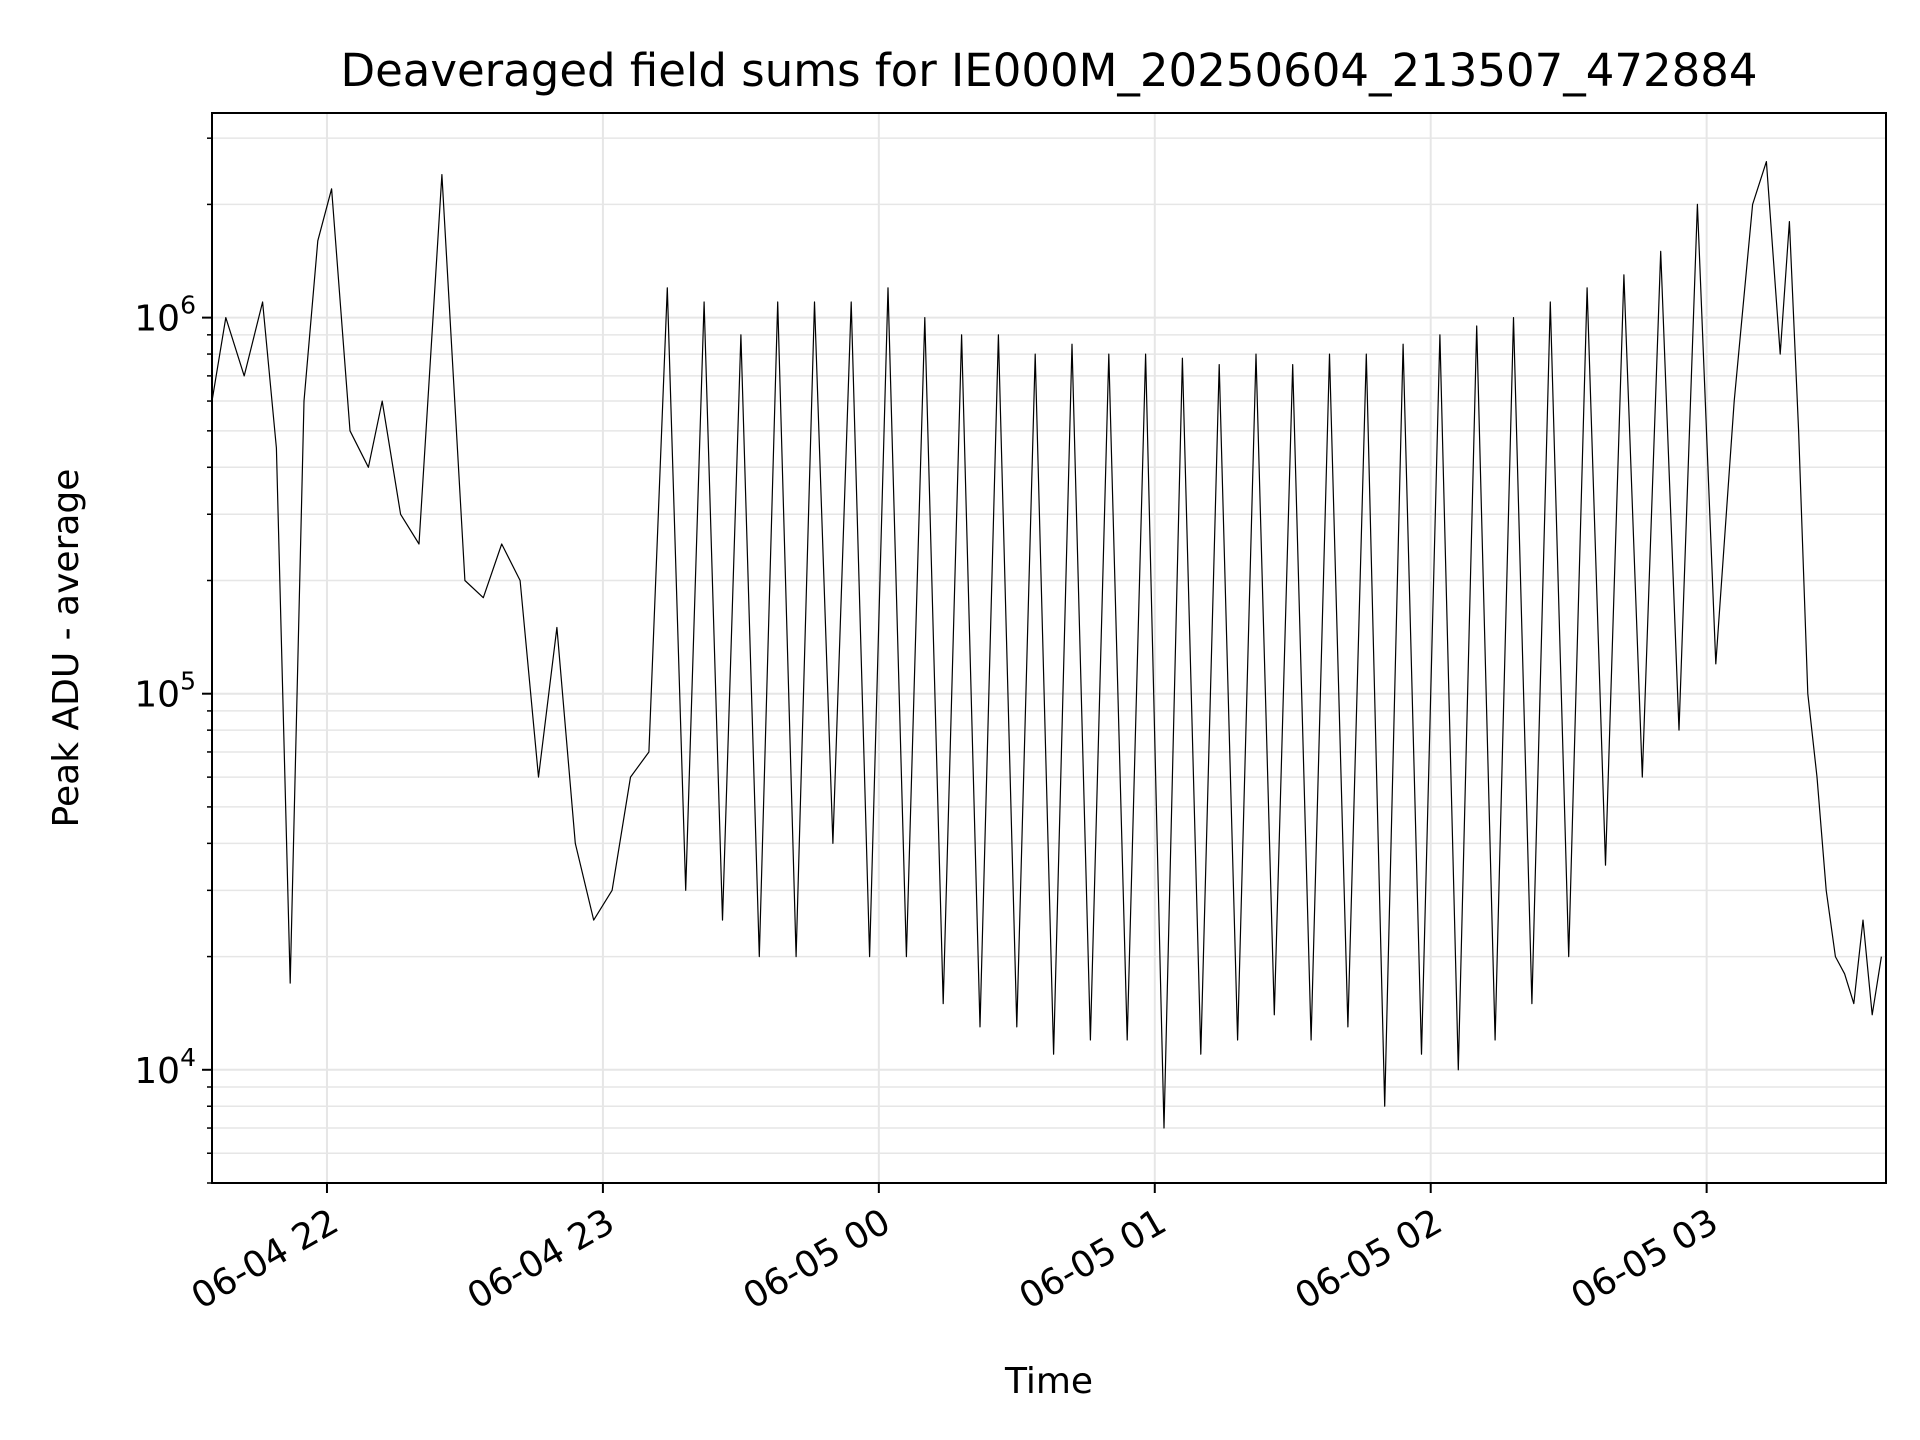  What do you see at coordinates (1644, 1259) in the screenshot?
I see `x-tick-label: 06-05 03` at bounding box center [1644, 1259].